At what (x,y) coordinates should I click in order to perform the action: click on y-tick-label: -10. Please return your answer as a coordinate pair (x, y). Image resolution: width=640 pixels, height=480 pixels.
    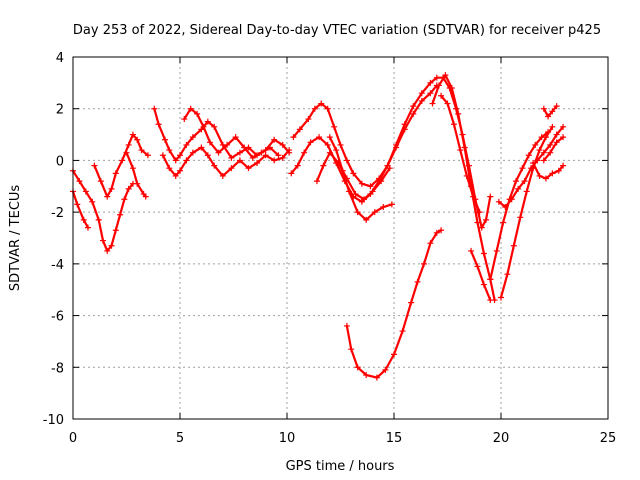
    Looking at the image, I should click on (53, 420).